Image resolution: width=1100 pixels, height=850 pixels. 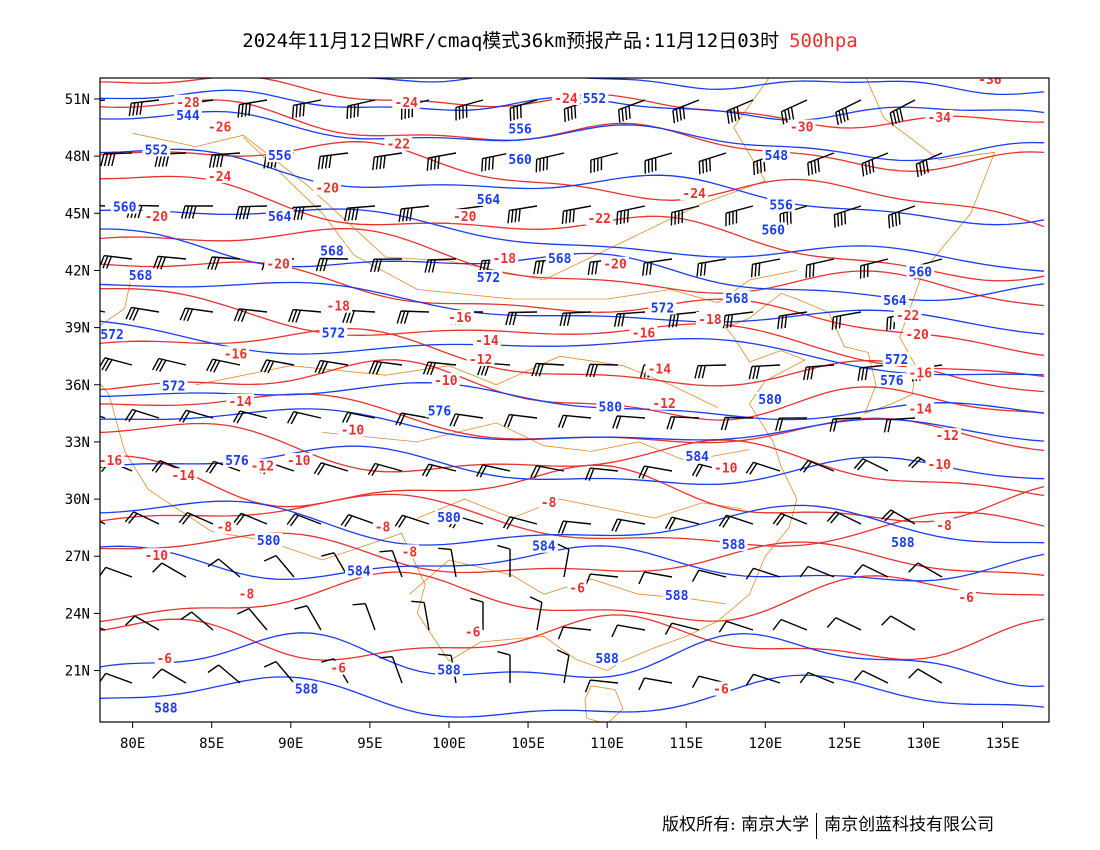 I want to click on temperature-label: -28, so click(x=188, y=103).